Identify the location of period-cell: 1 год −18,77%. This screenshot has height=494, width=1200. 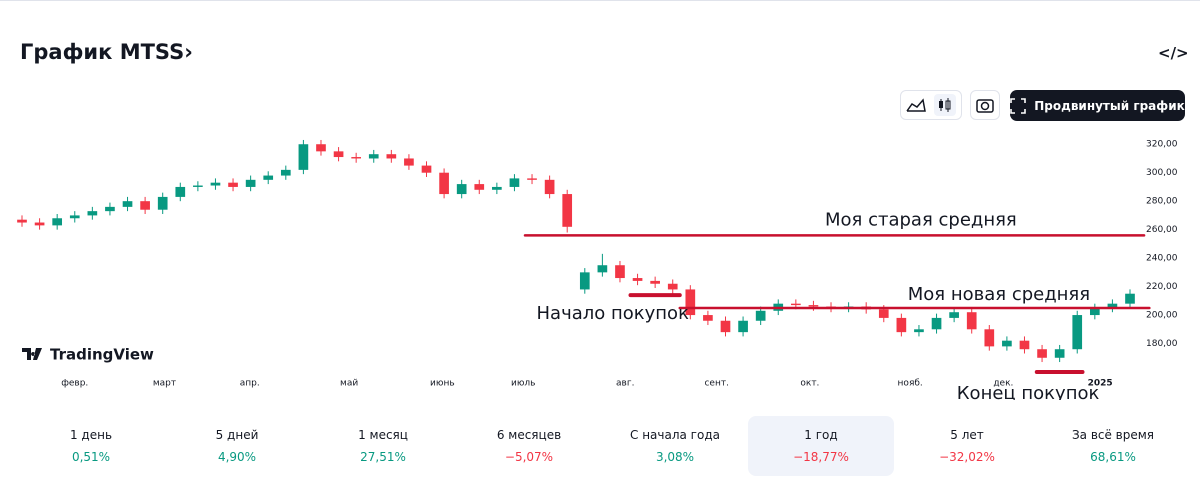
(821, 446).